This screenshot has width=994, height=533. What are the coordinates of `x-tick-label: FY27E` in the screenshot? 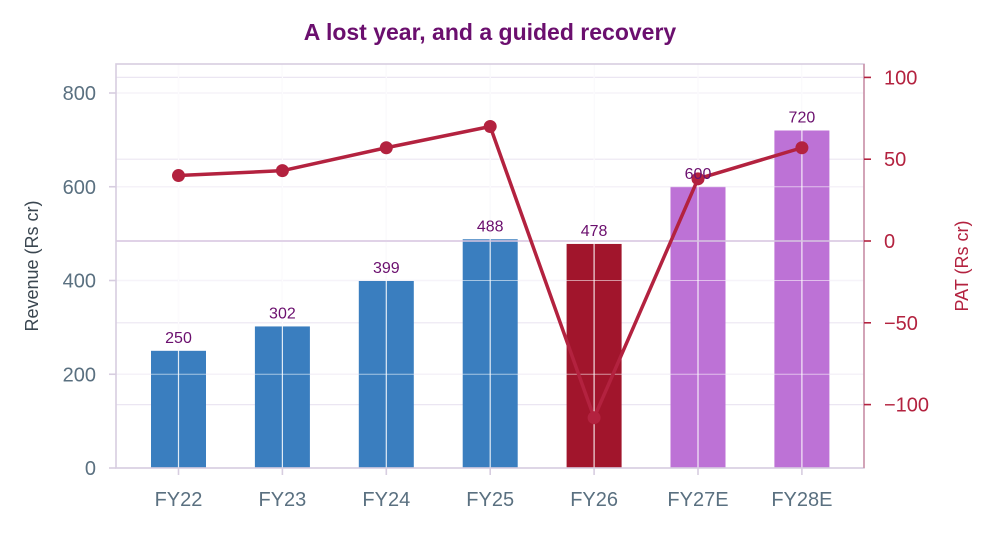 It's located at (697, 500).